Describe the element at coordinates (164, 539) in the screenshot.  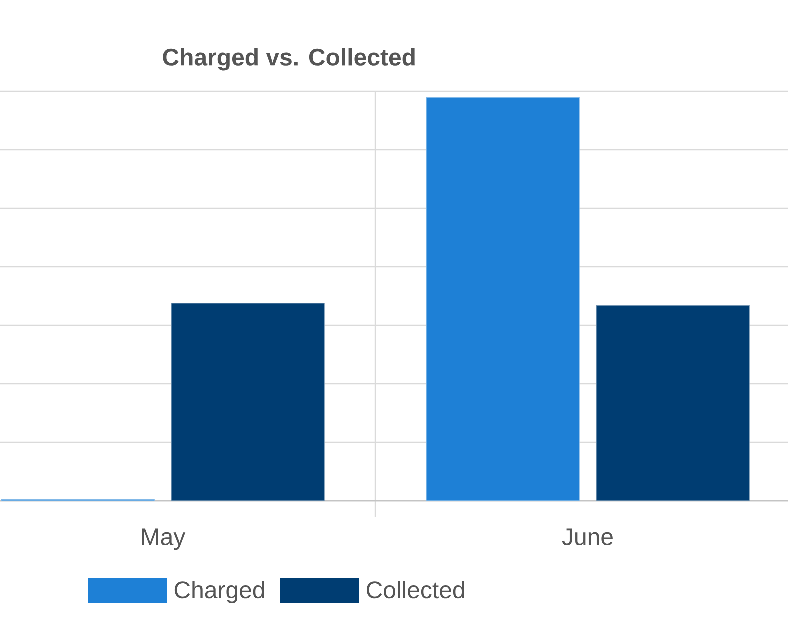
I see `x-tick-label: May` at that location.